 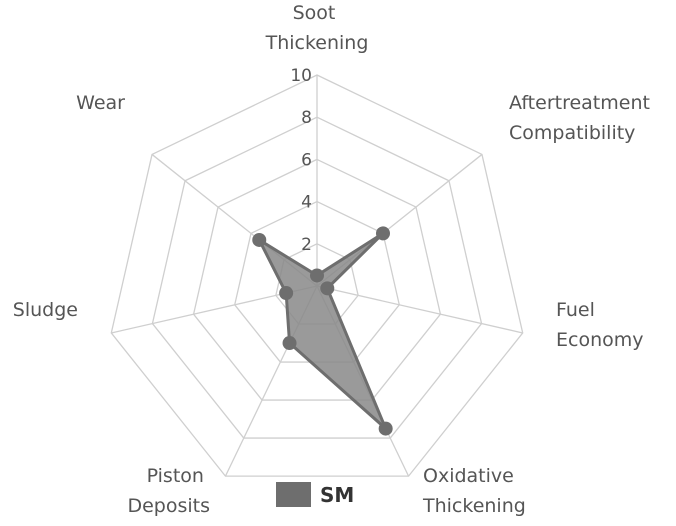 What do you see at coordinates (293, 494) in the screenshot?
I see `legend-swatch-sm` at bounding box center [293, 494].